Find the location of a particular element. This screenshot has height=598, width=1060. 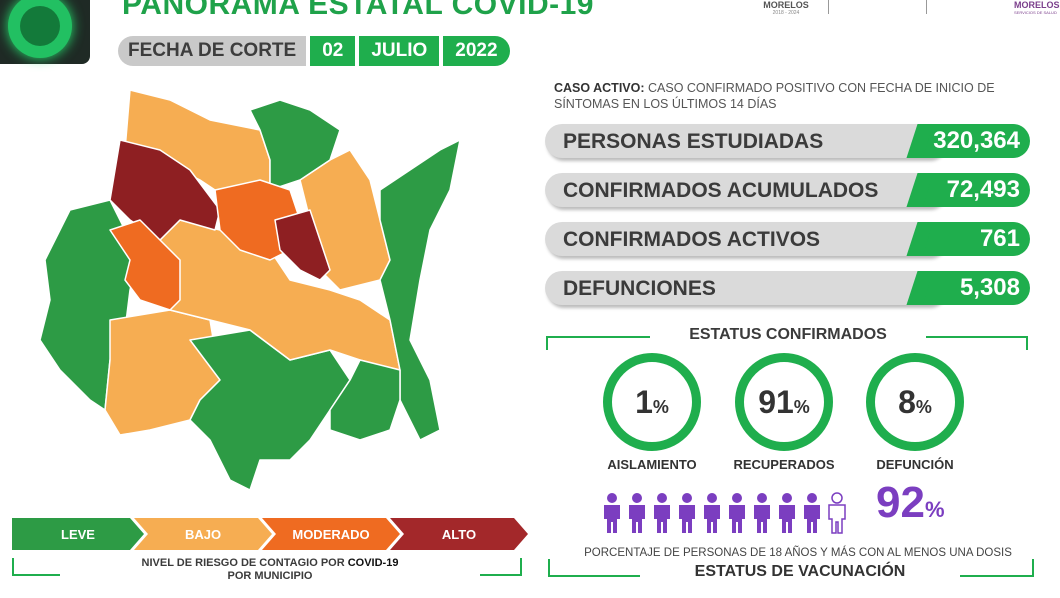

status-label: RECUPERADOS is located at coordinates (784, 464).